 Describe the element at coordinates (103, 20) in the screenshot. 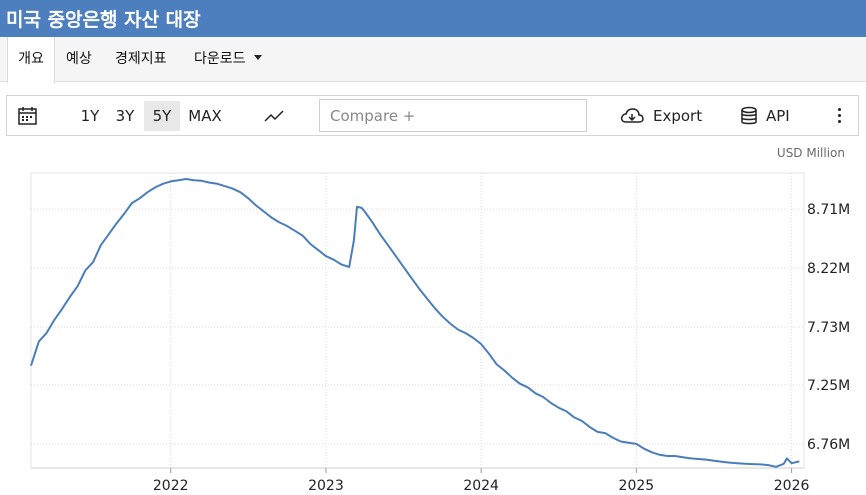

I see `page-title: 미국 중앙은행 자산 대장` at that location.